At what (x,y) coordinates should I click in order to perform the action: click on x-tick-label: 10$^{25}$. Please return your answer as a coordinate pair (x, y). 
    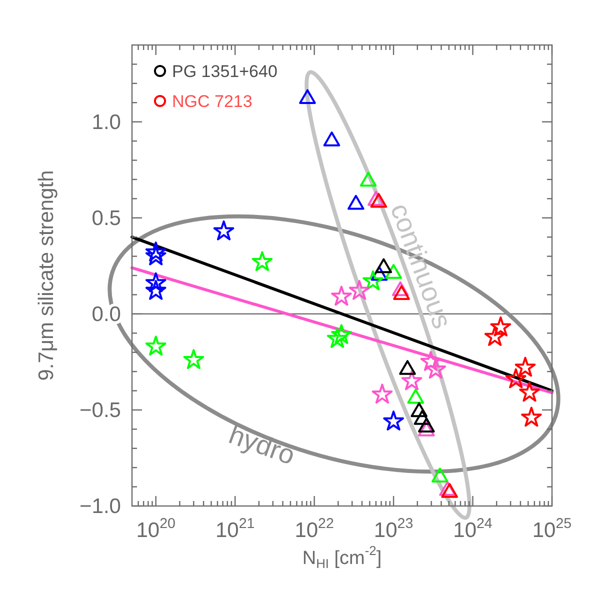
    Looking at the image, I should click on (552, 529).